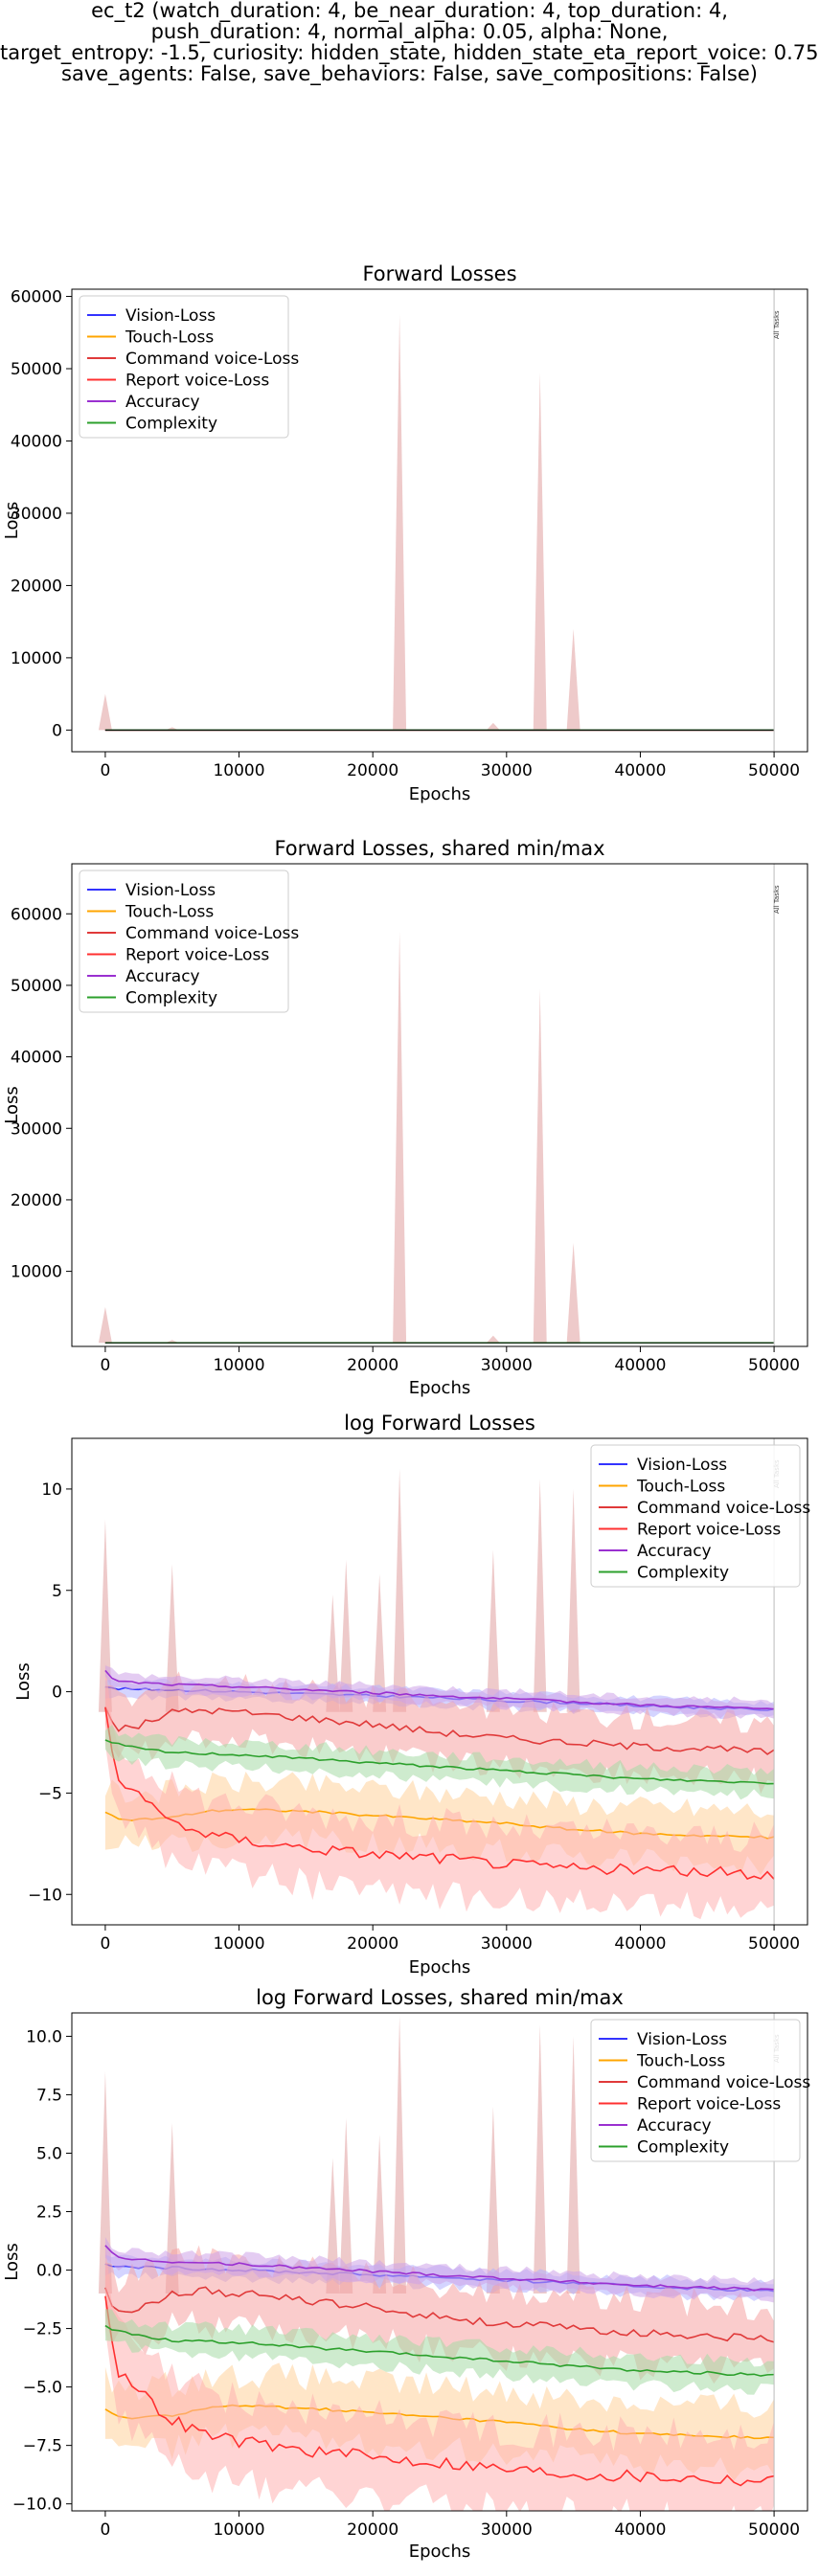 This screenshot has height=2576, width=819. What do you see at coordinates (436, 520) in the screenshot?
I see `plot-area` at bounding box center [436, 520].